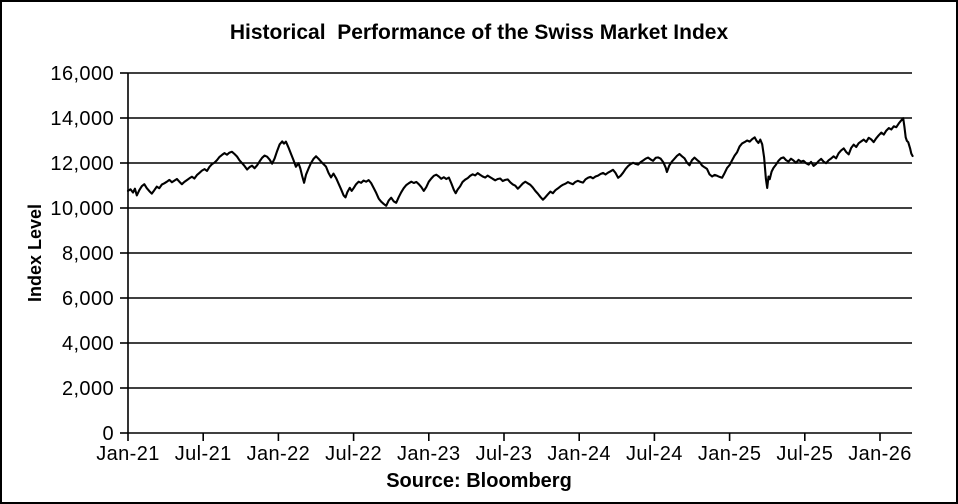  What do you see at coordinates (88, 389) in the screenshot?
I see `y-tick-label: 2,000` at bounding box center [88, 389].